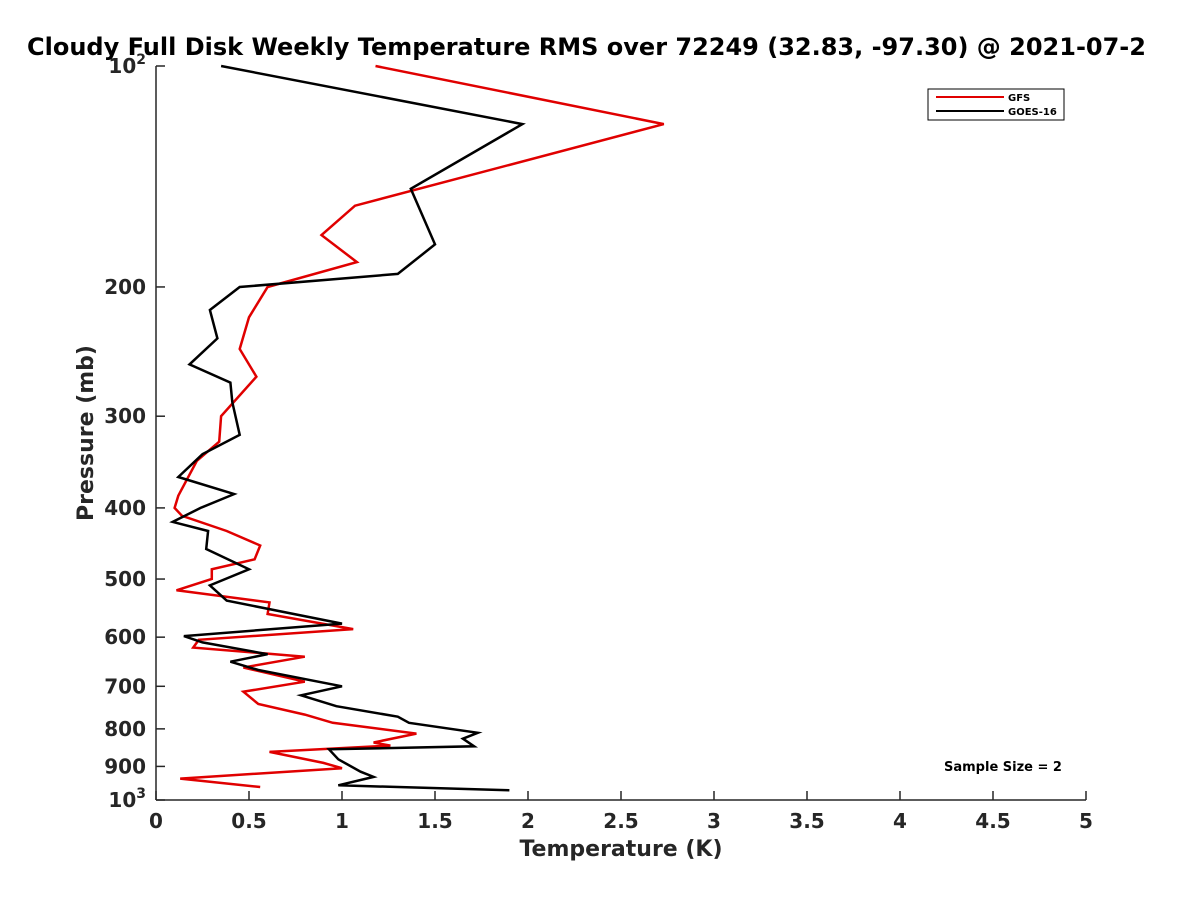 Image resolution: width=1200 pixels, height=900 pixels. Describe the element at coordinates (125, 416) in the screenshot. I see `y-tick-label: 300` at that location.